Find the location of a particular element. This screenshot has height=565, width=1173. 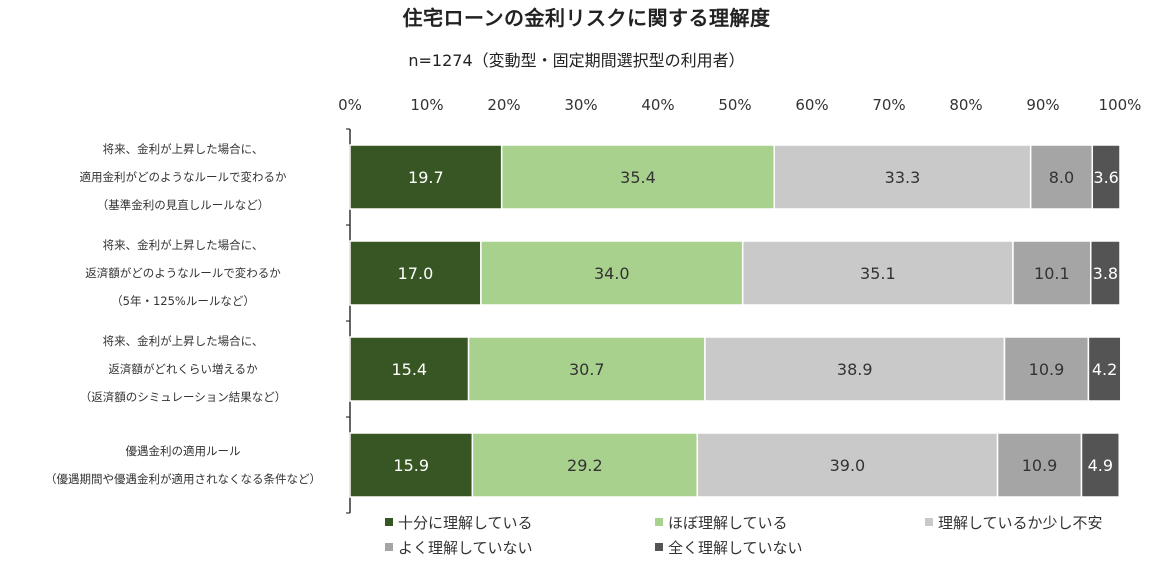

category-label-line: （基準金利の見直しルールなど） is located at coordinates (183, 205).